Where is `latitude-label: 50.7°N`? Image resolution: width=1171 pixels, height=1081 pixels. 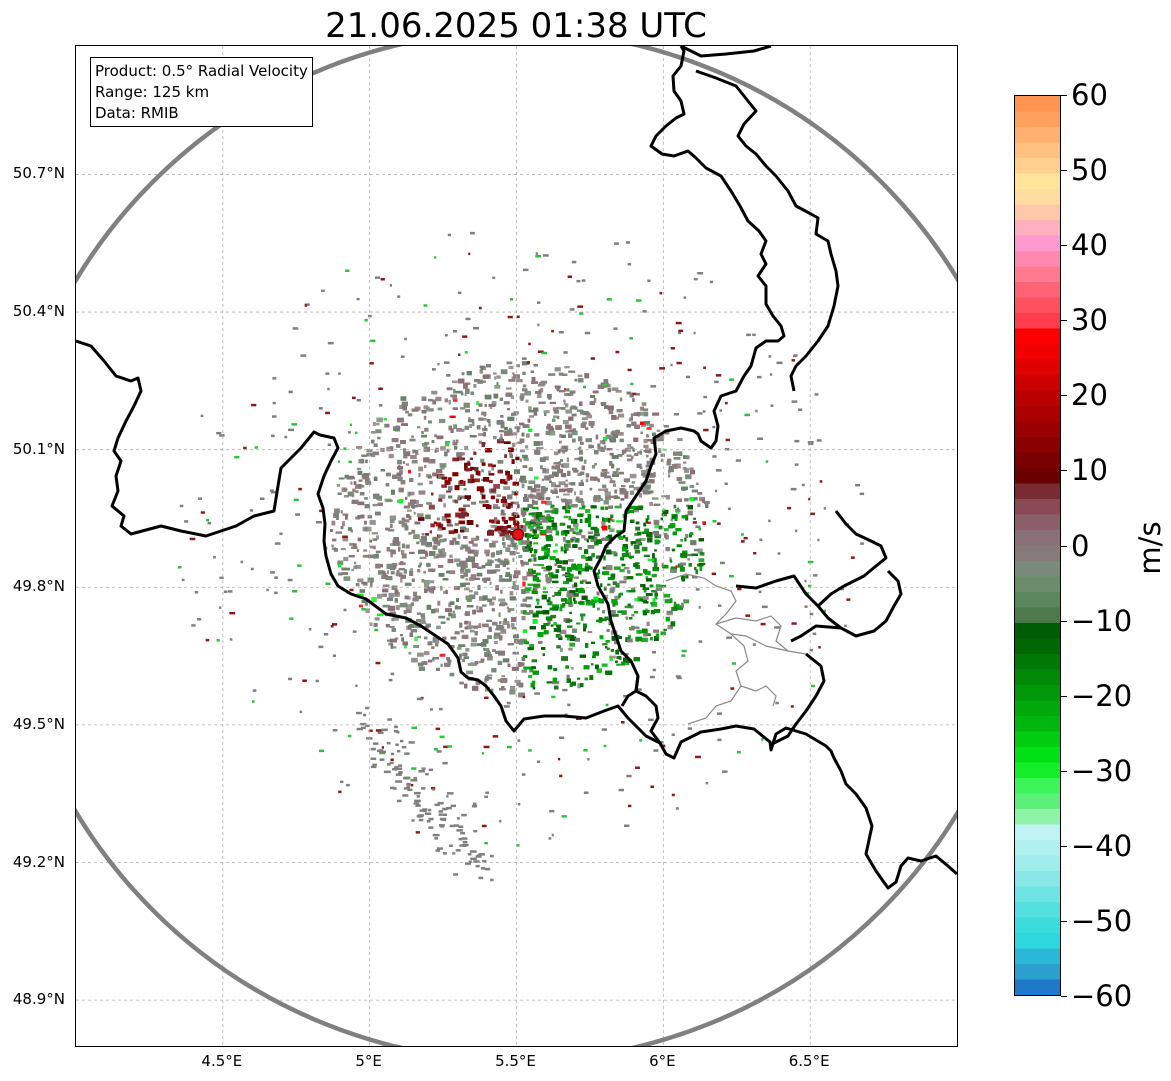
latitude-label: 50.7°N is located at coordinates (38, 173).